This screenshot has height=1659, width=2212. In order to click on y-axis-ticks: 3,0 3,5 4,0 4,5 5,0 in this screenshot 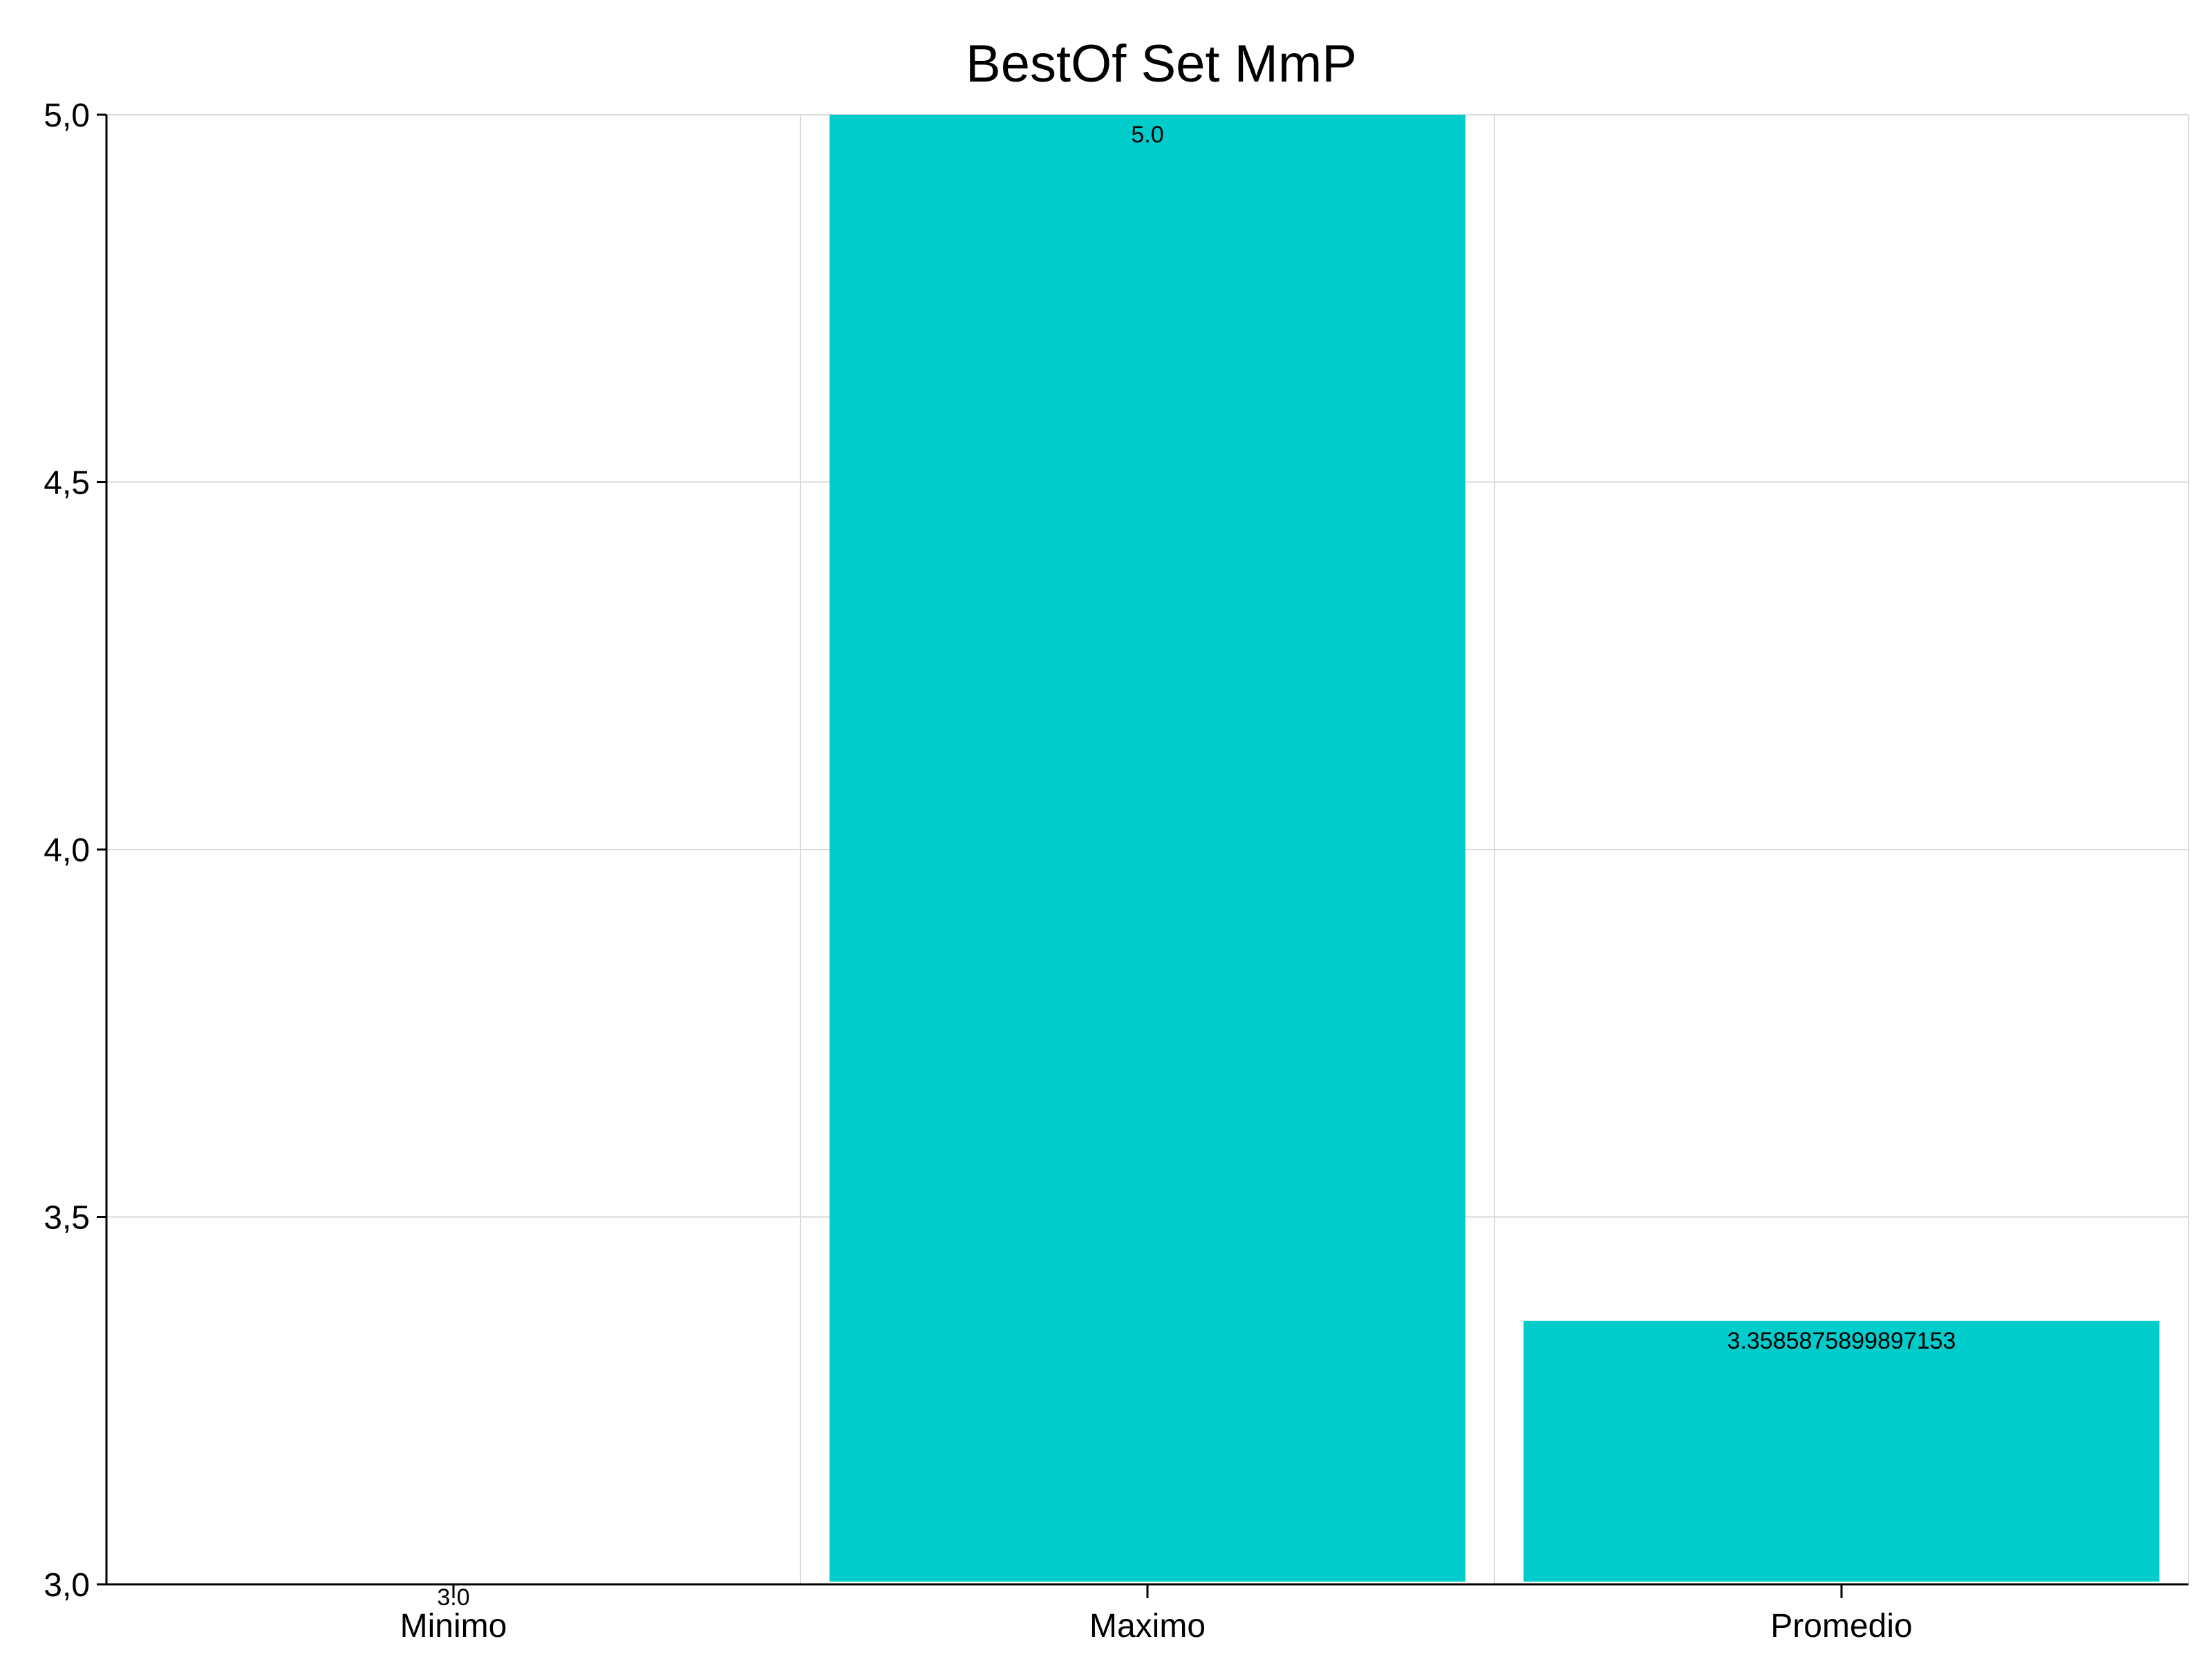, I will do `click(75, 850)`.